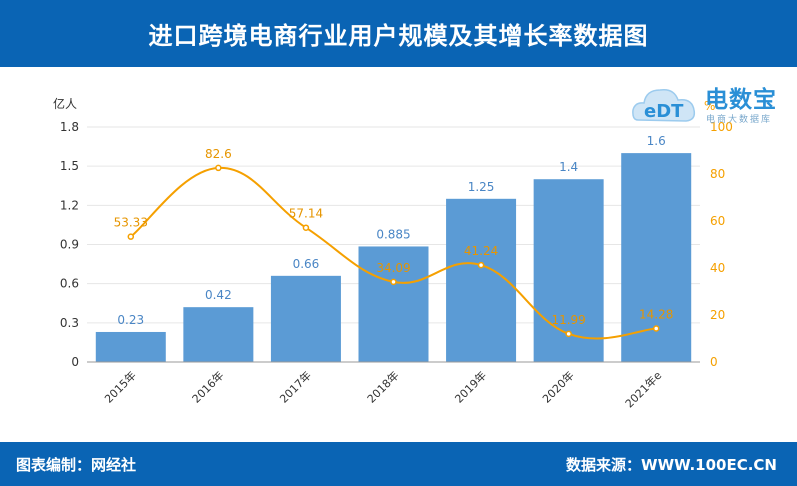  What do you see at coordinates (568, 320) in the screenshot?
I see `line-value-label: 11.99` at bounding box center [568, 320].